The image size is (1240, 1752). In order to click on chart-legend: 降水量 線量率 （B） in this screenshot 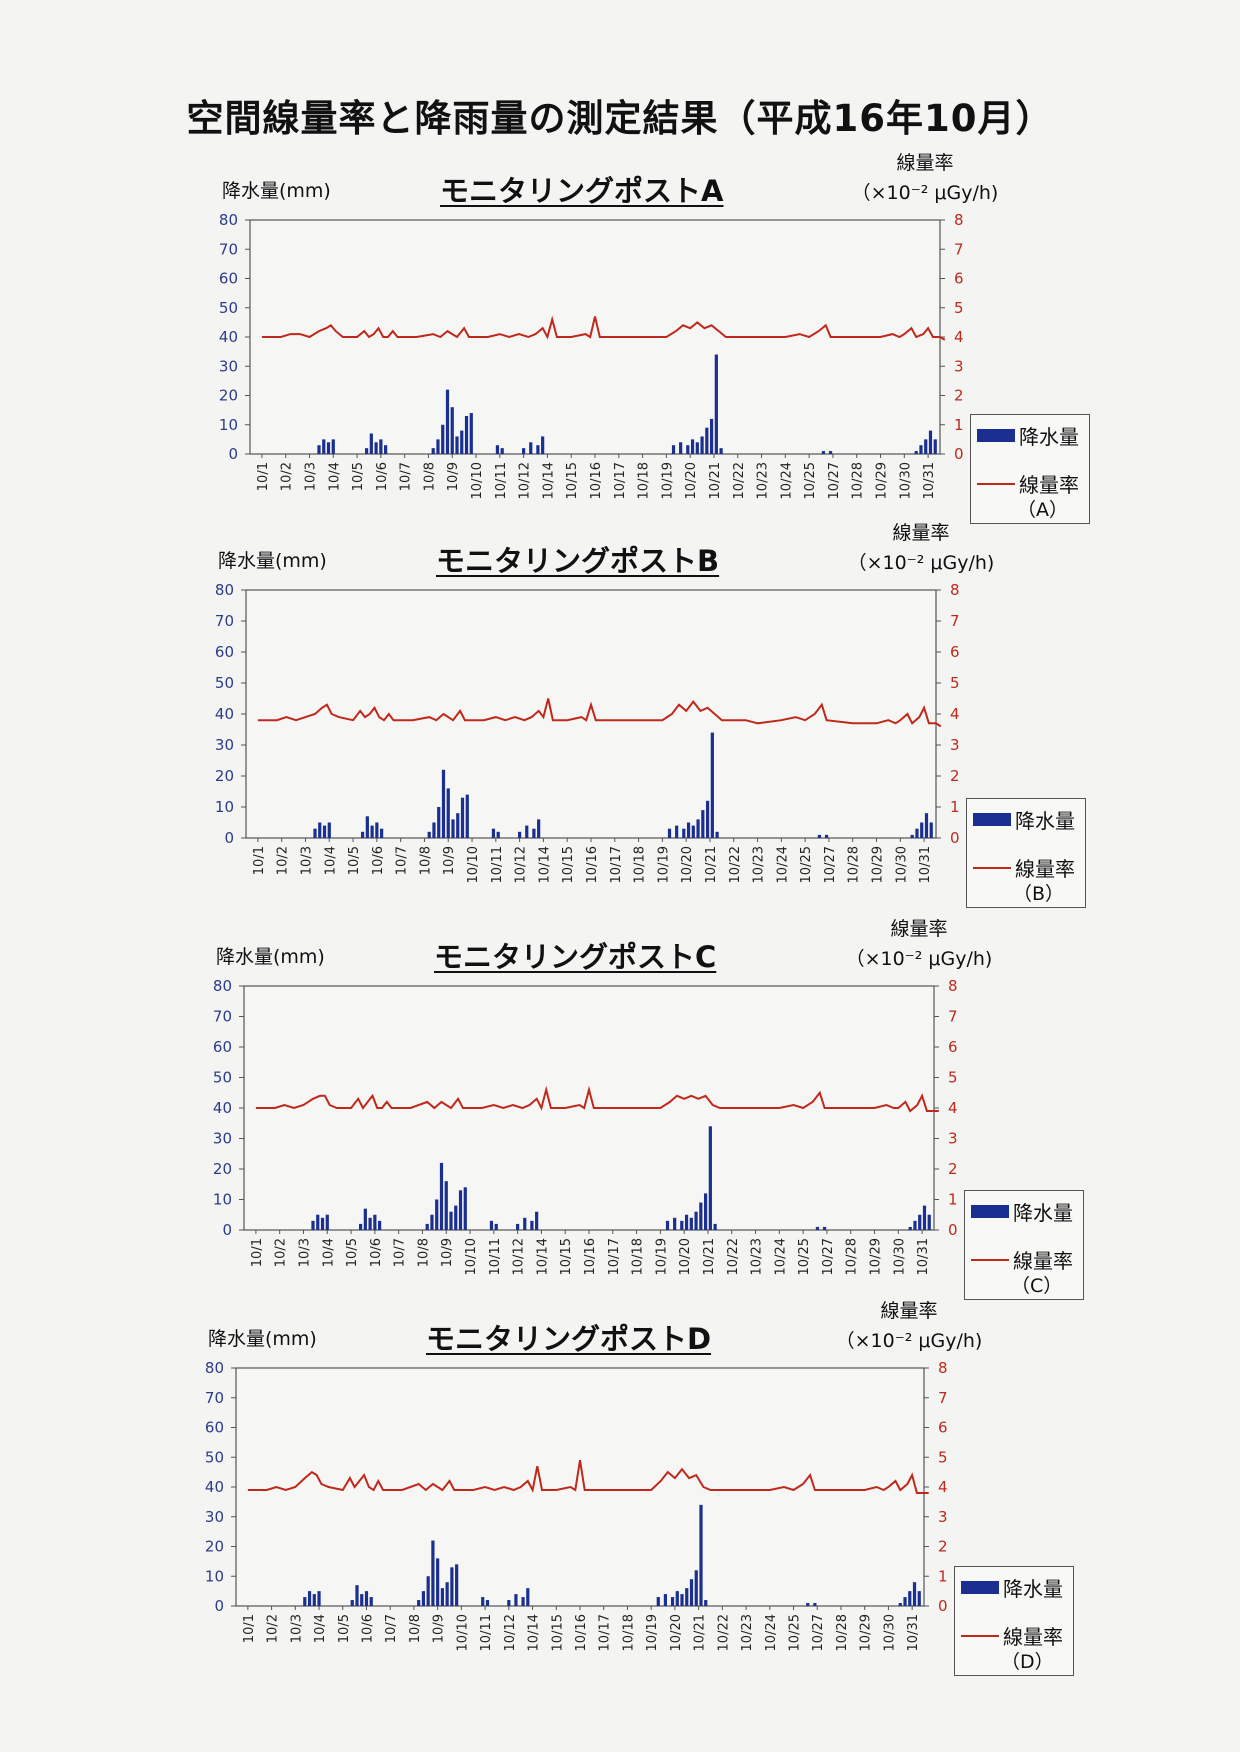, I will do `click(1026, 853)`.